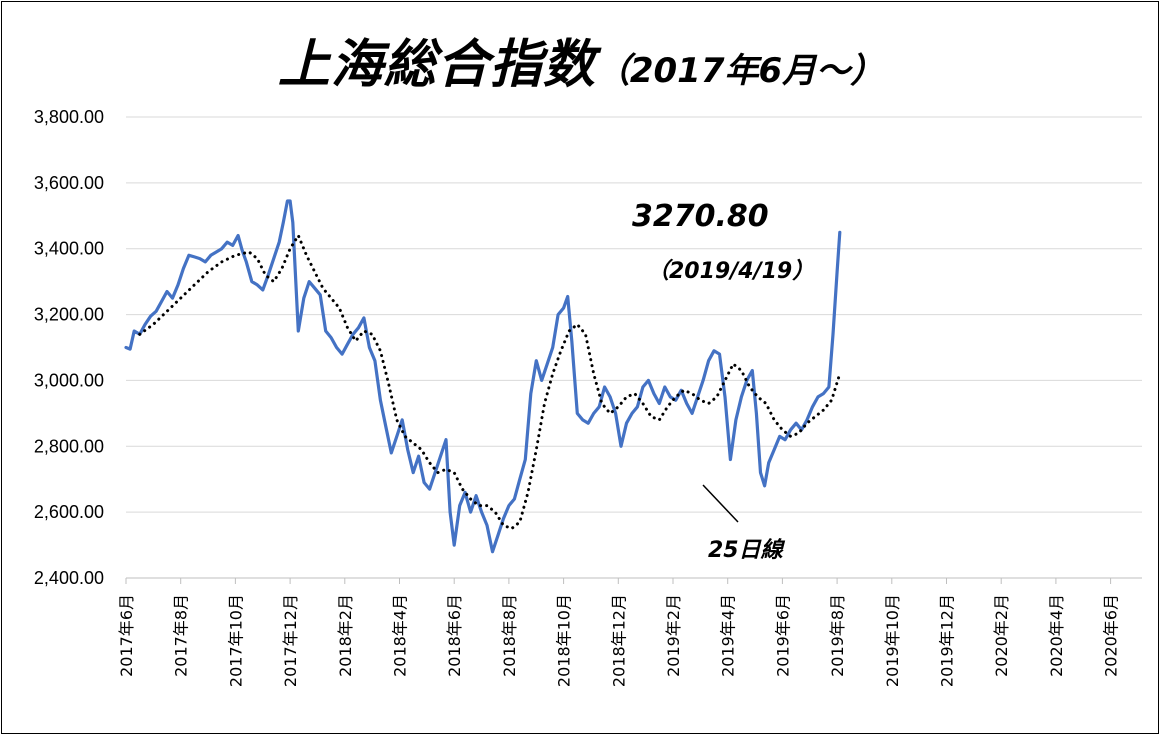  Describe the element at coordinates (69, 117) in the screenshot. I see `y-tick-label: 3,800.00` at that location.